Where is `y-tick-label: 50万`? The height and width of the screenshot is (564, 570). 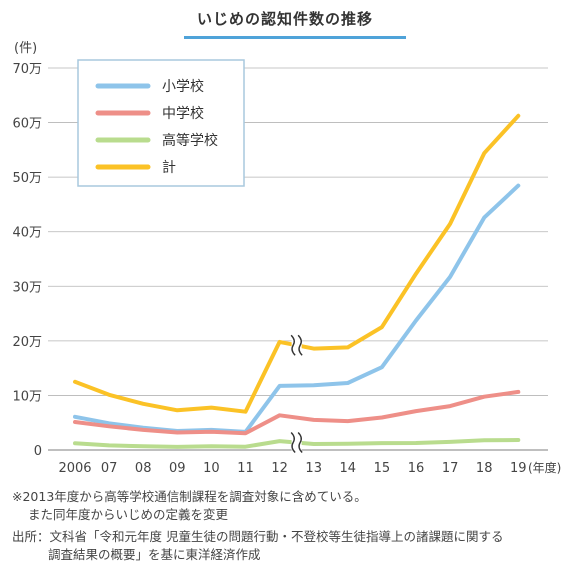 y-tick-label: 50万 is located at coordinates (27, 178).